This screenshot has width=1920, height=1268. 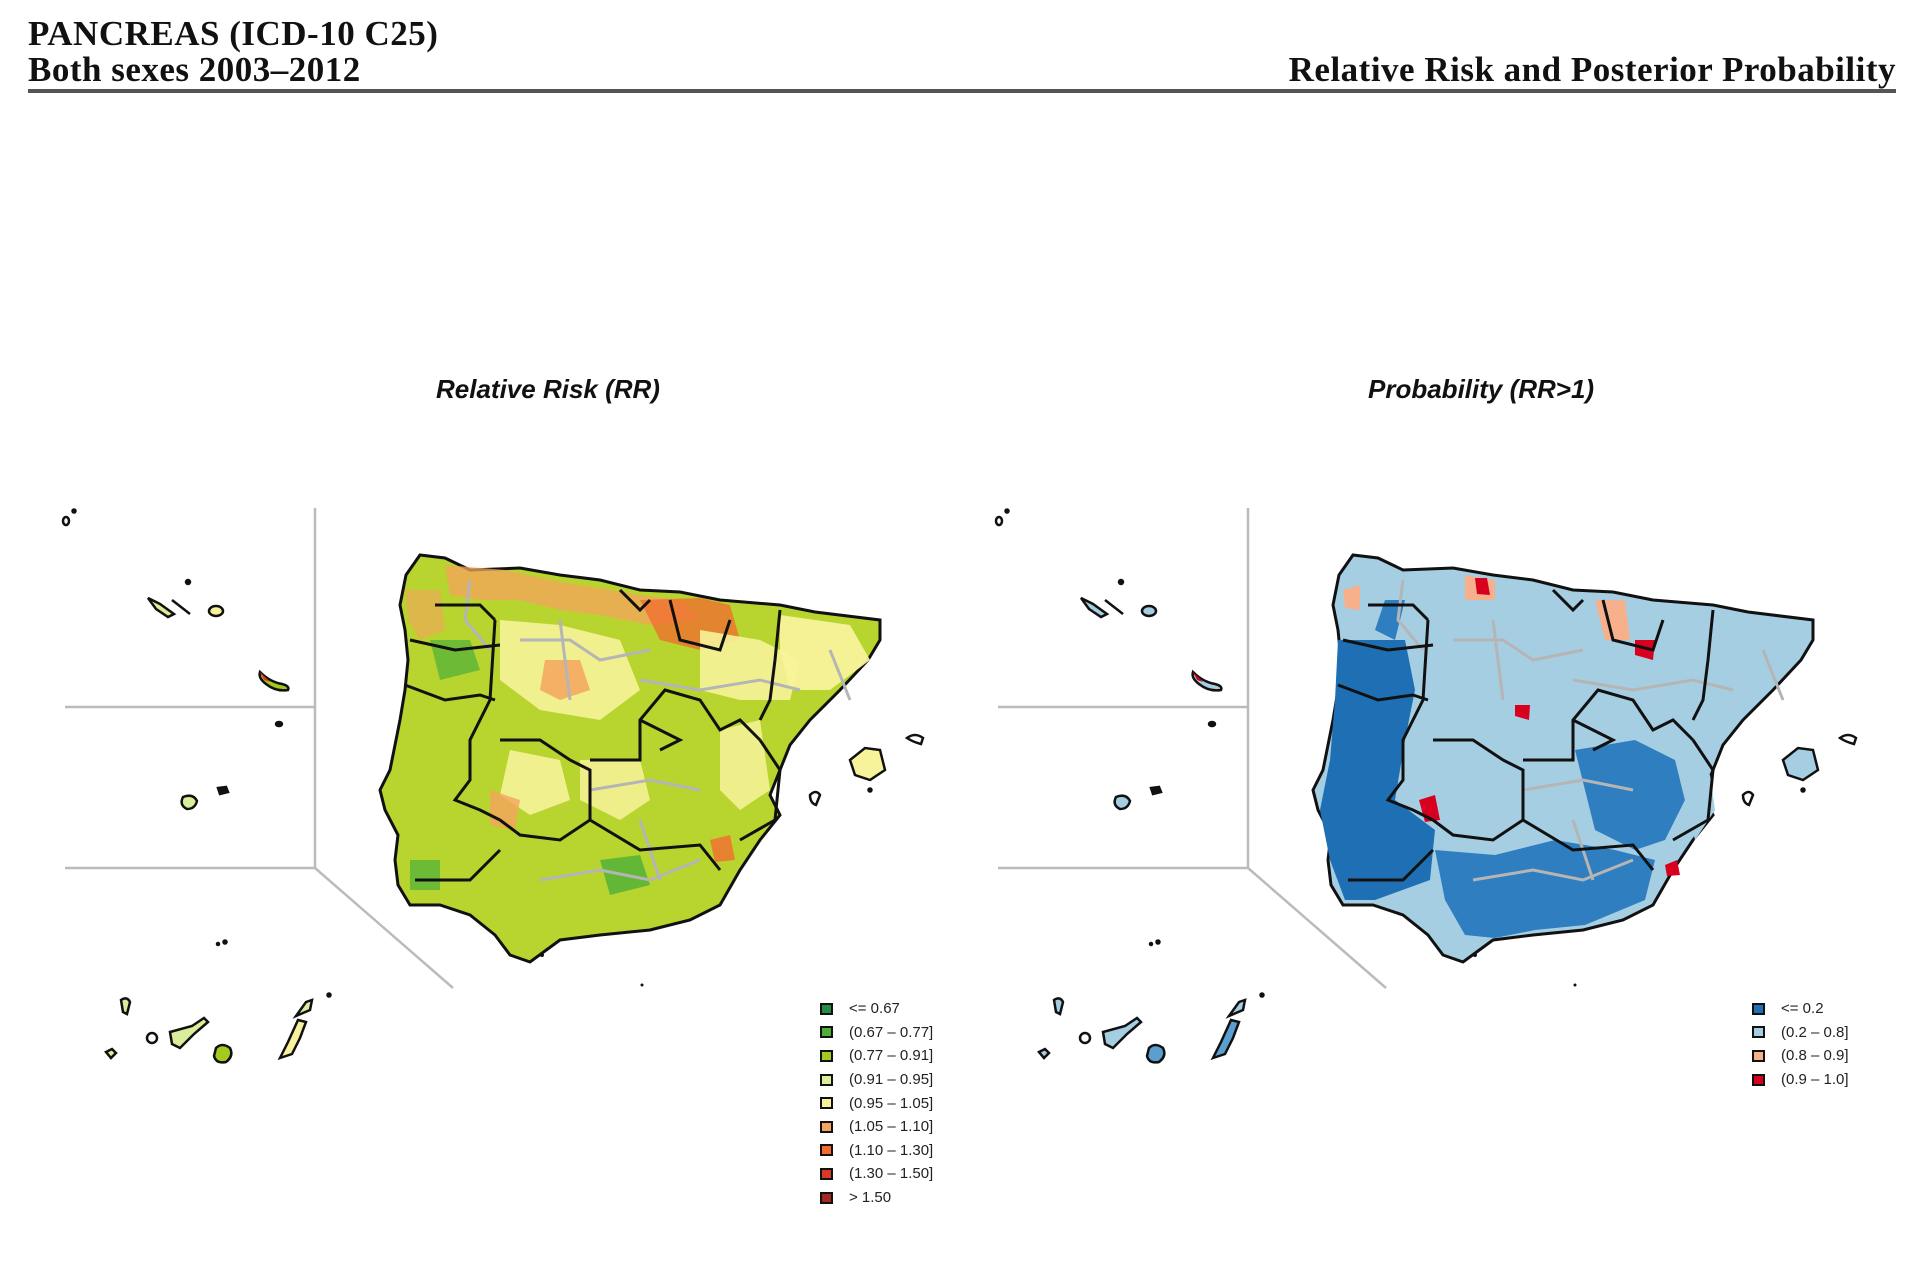 I want to click on legend-label: (0.67 – 0.77], so click(x=891, y=1032).